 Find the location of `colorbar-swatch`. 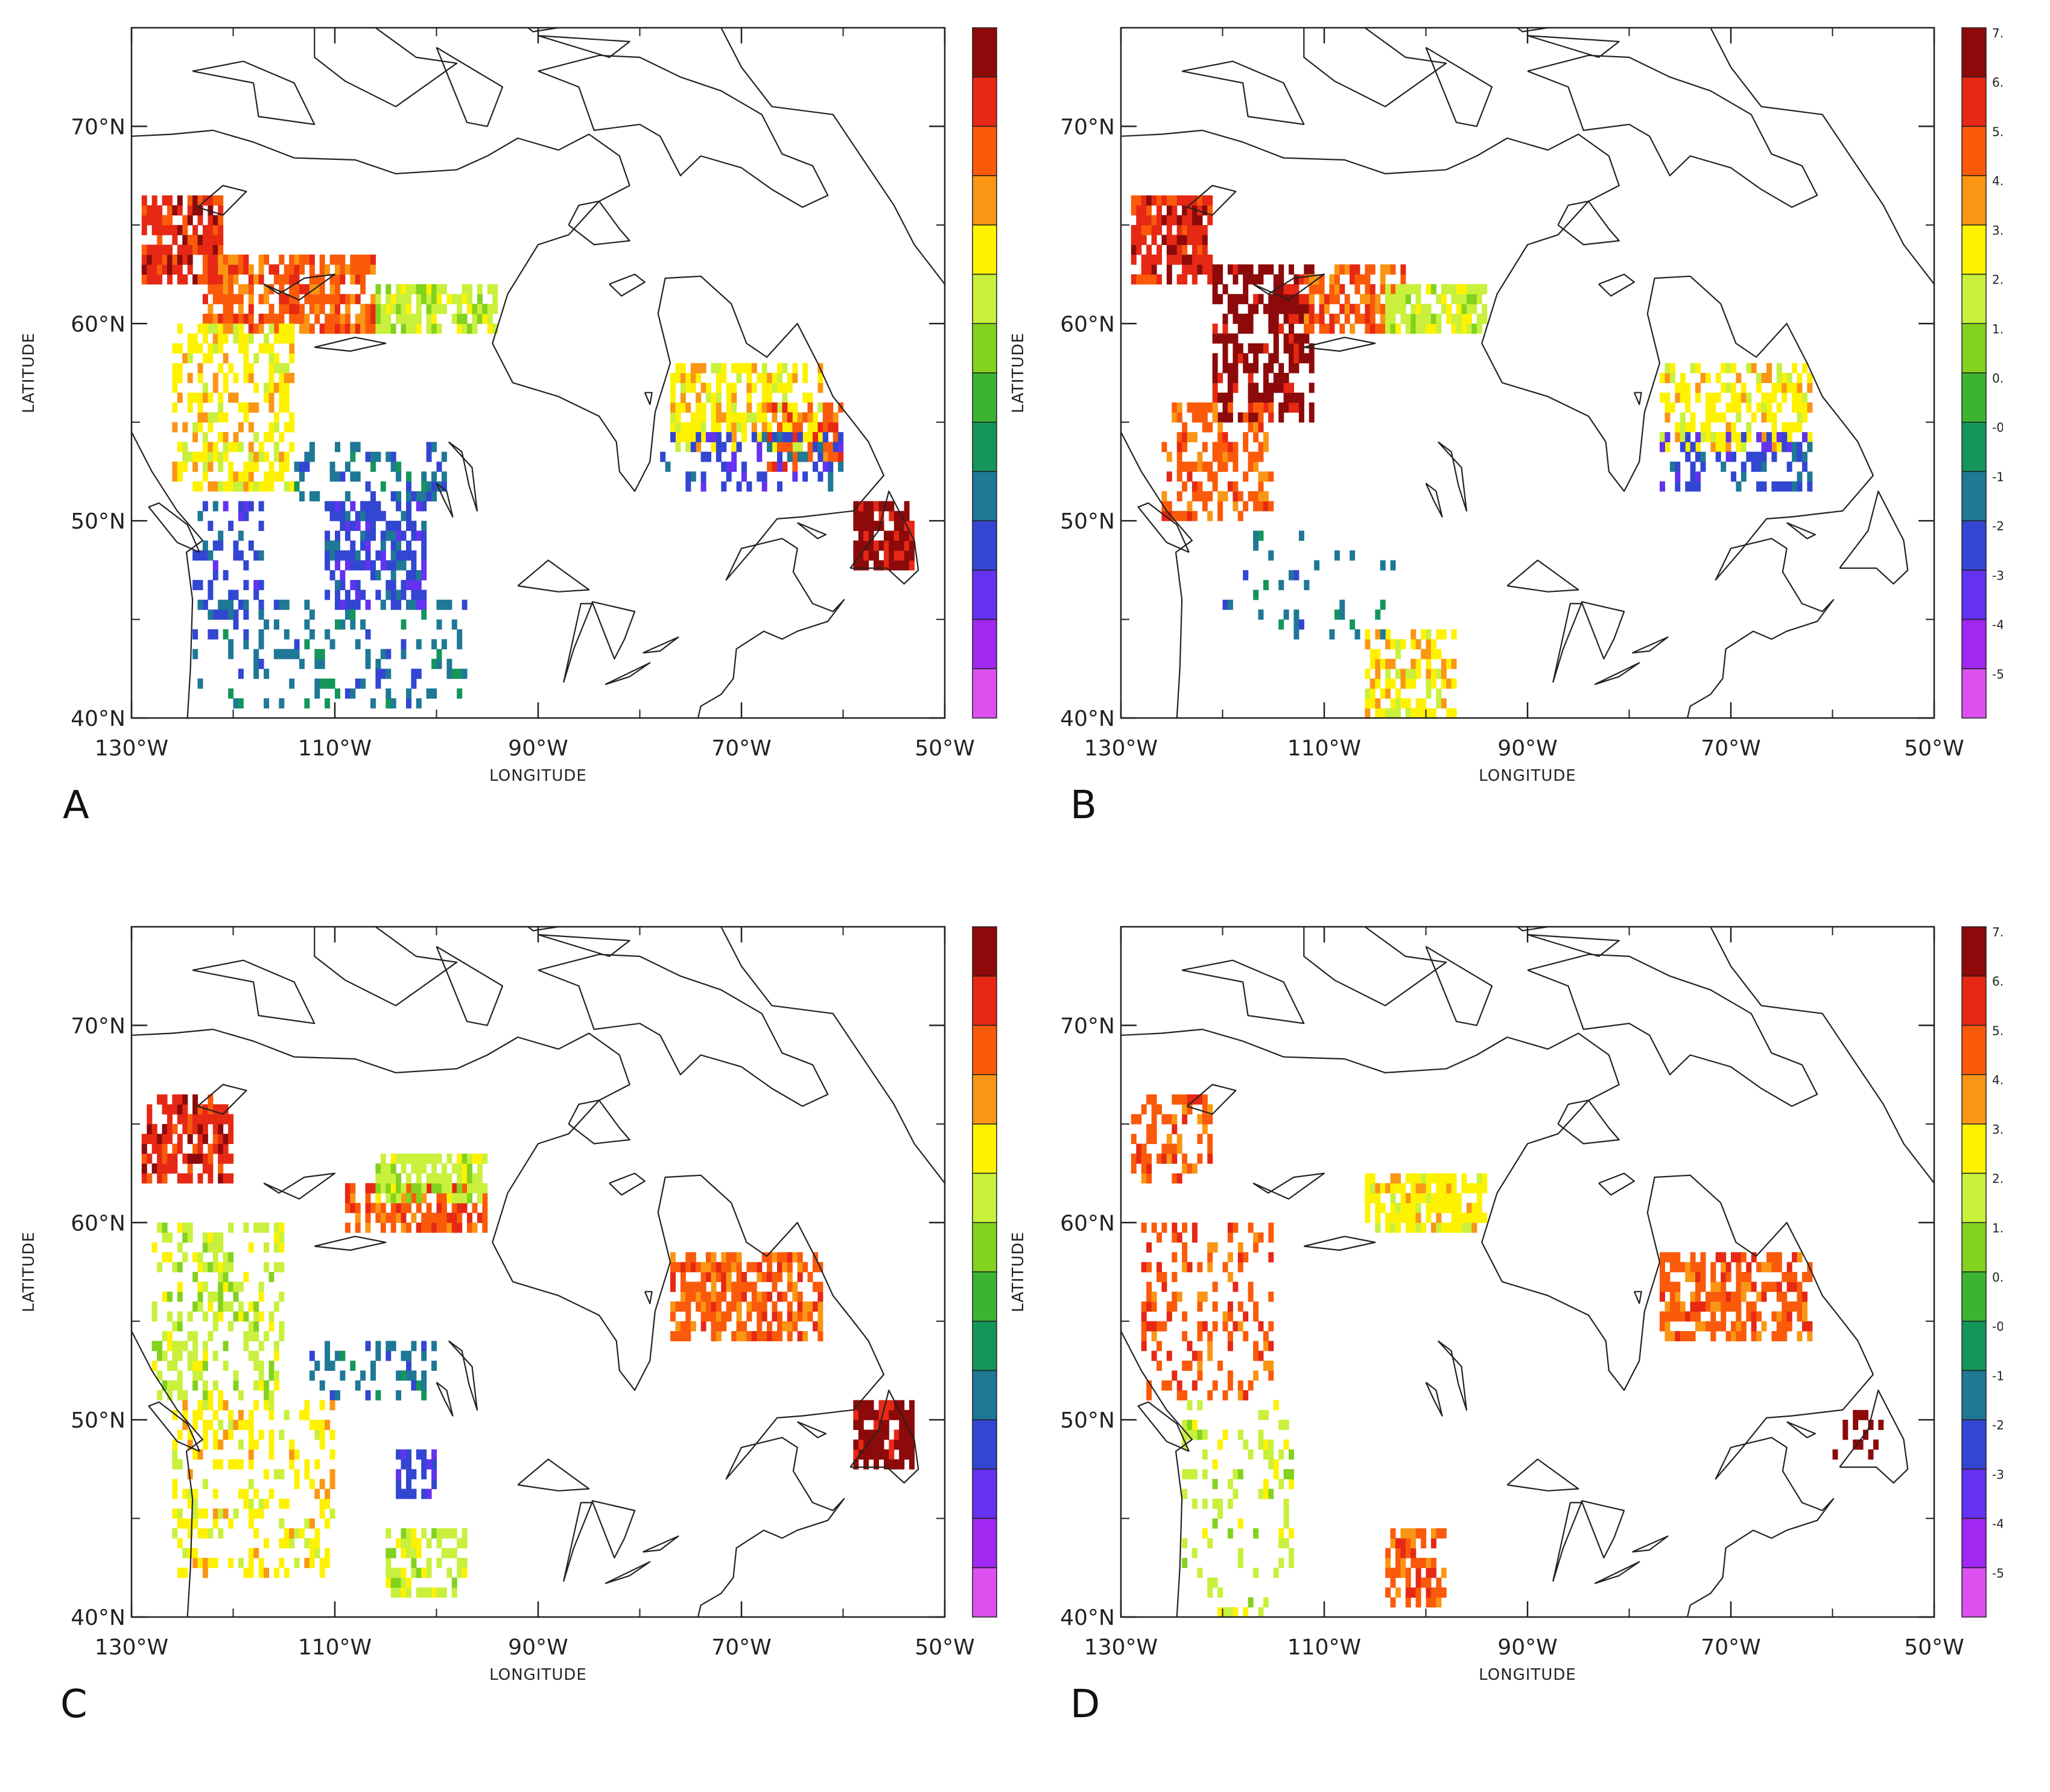

colorbar-swatch is located at coordinates (984, 545).